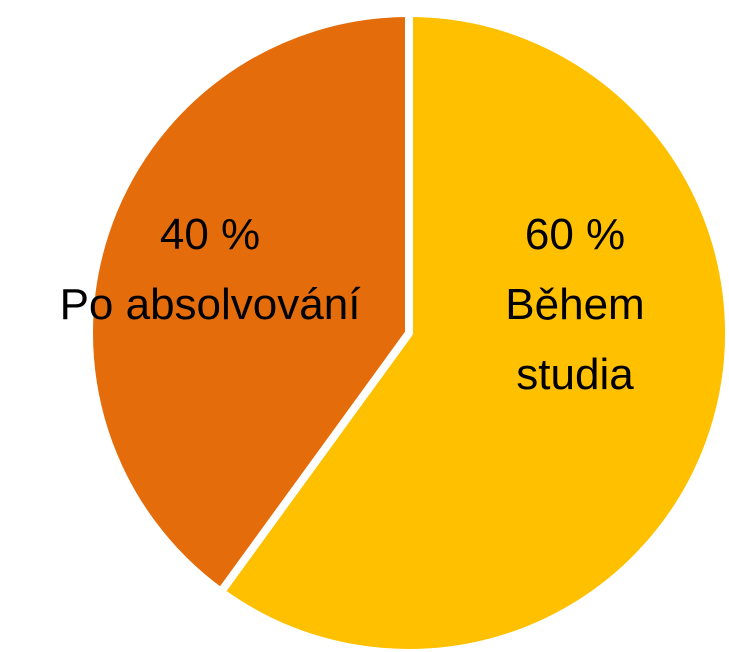 The image size is (729, 652). Describe the element at coordinates (575, 339) in the screenshot. I see `category-label: Během studia` at that location.